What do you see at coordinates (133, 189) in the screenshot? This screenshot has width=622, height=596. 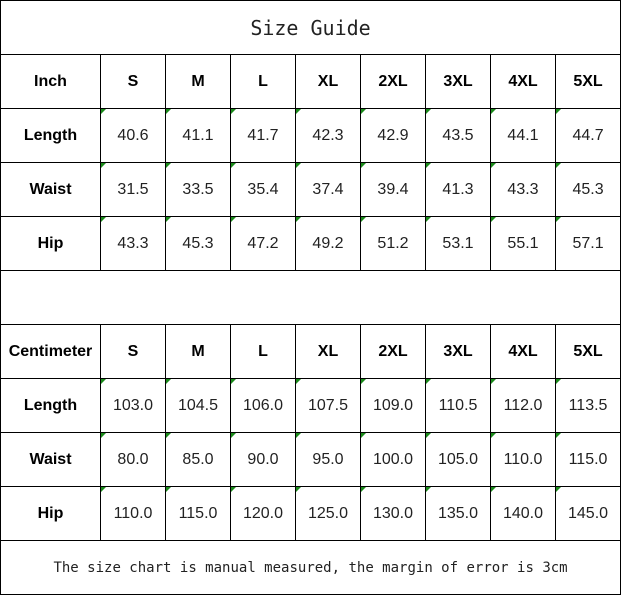 I see `measurement-cell: 31.5` at bounding box center [133, 189].